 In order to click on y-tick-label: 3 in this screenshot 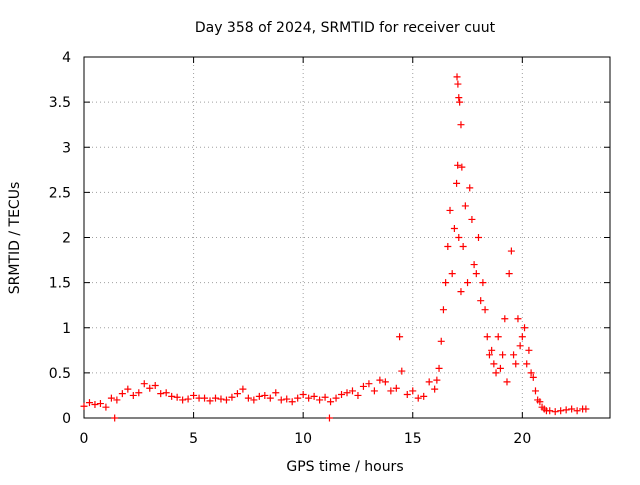, I will do `click(66, 148)`.